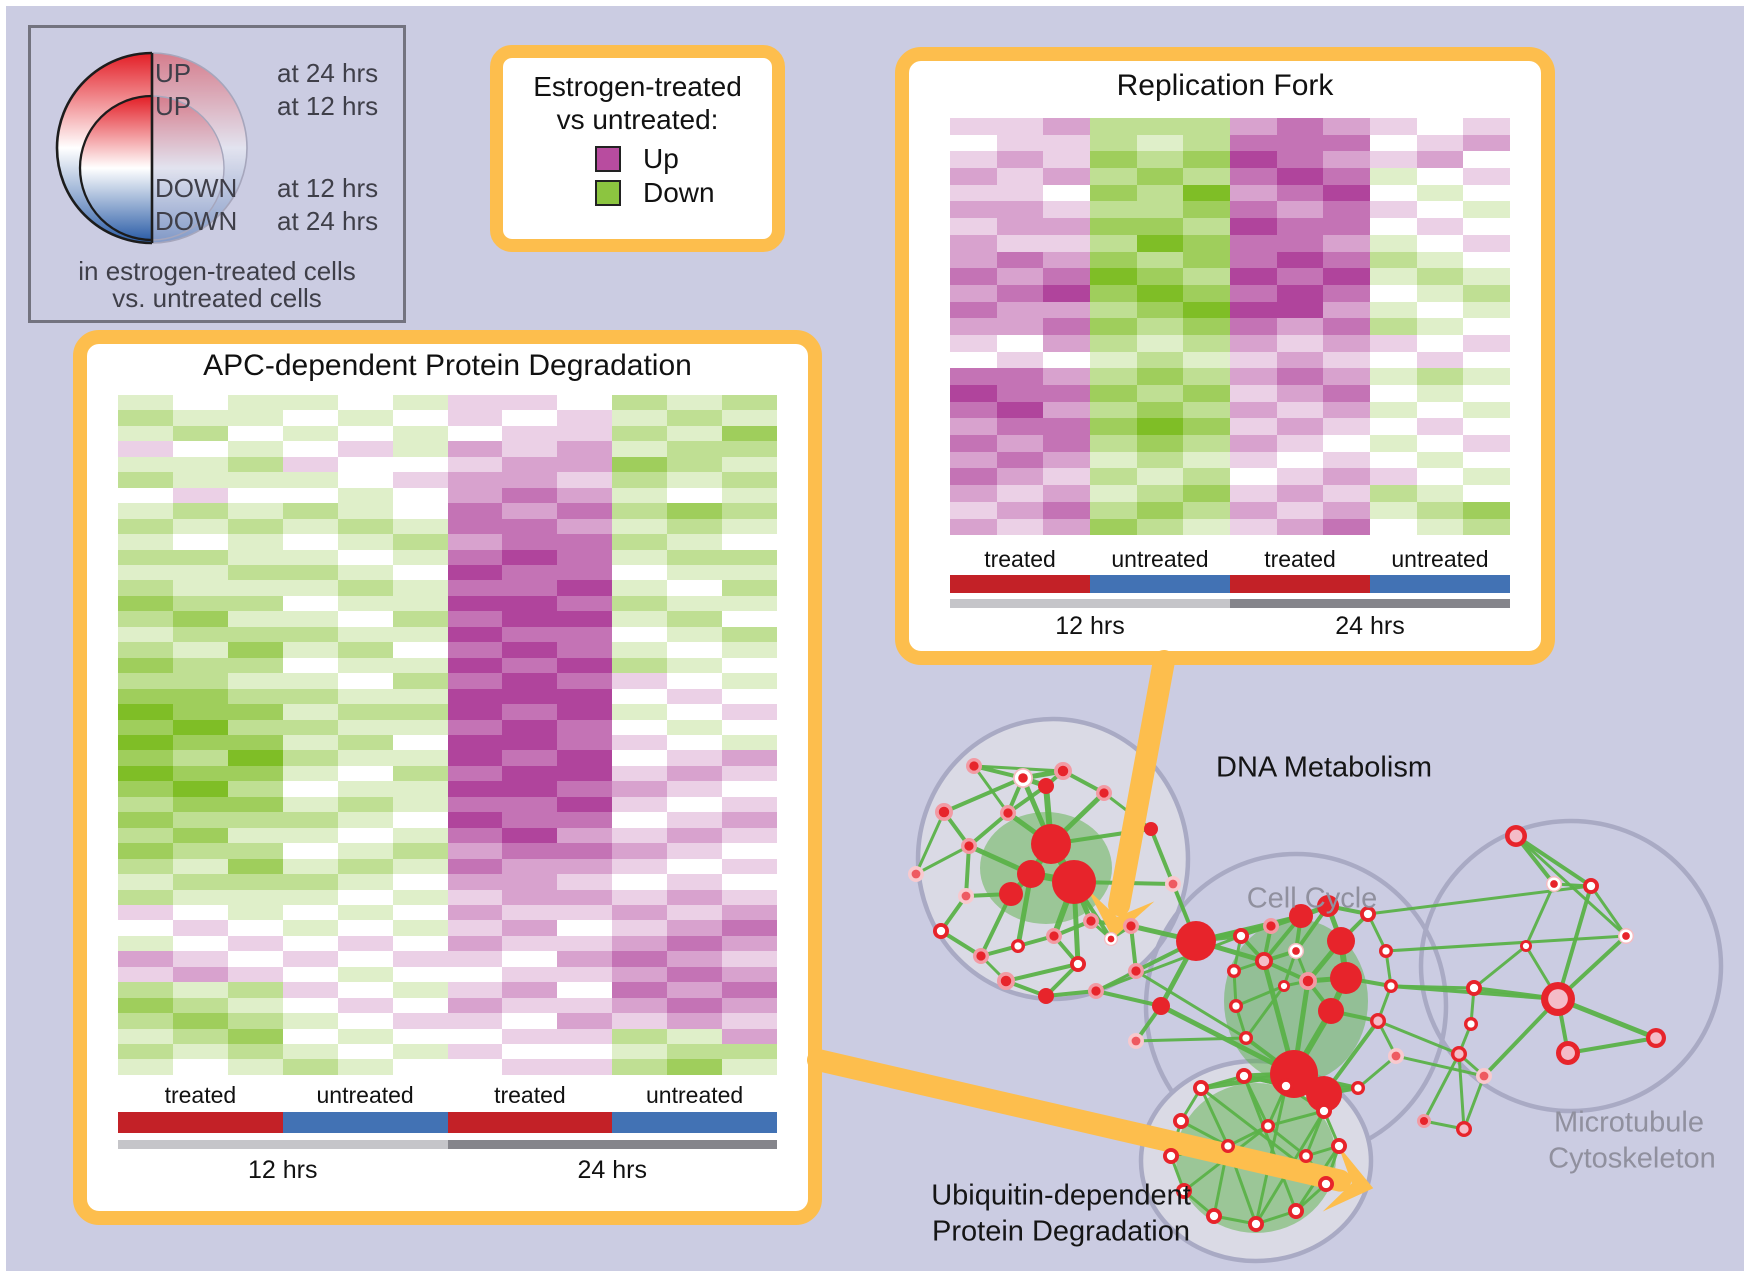  What do you see at coordinates (151, 148) in the screenshot?
I see `ring-legend-circles` at bounding box center [151, 148].